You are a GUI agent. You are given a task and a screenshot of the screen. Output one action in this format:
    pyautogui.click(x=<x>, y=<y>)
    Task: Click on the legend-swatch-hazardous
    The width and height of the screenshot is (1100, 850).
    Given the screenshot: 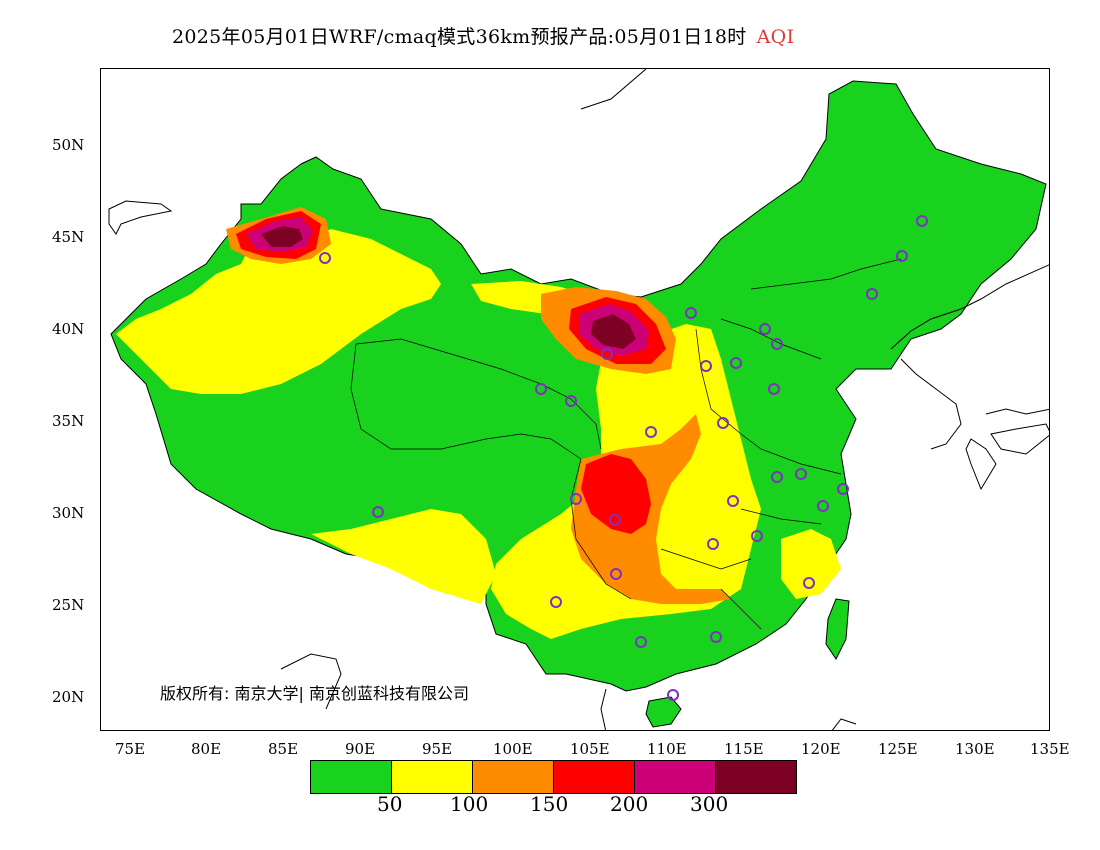 What is the action you would take?
    pyautogui.click(x=755, y=777)
    